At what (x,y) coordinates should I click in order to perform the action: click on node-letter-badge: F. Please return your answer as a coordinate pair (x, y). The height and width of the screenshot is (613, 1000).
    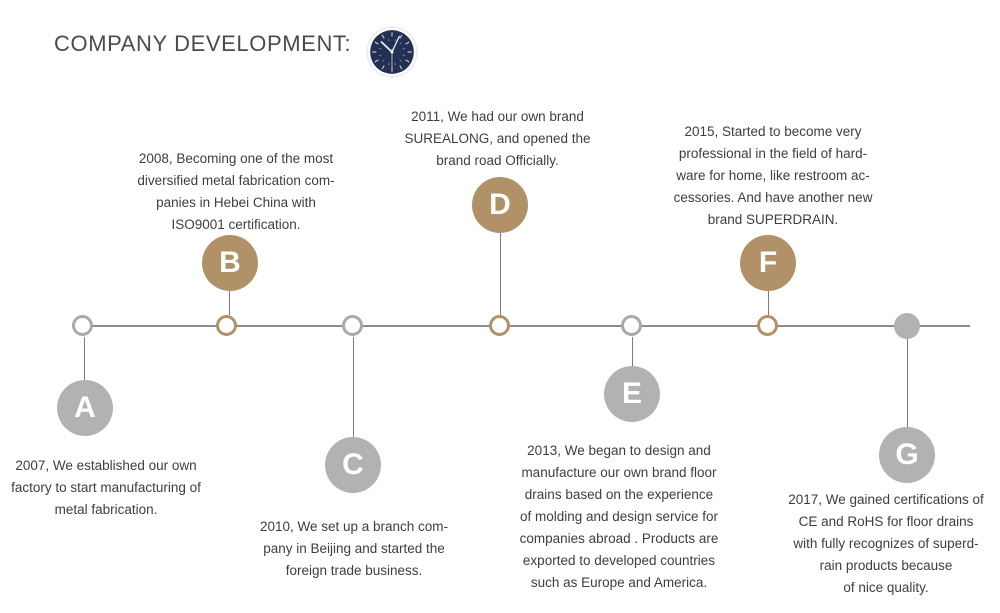
    Looking at the image, I should click on (768, 263).